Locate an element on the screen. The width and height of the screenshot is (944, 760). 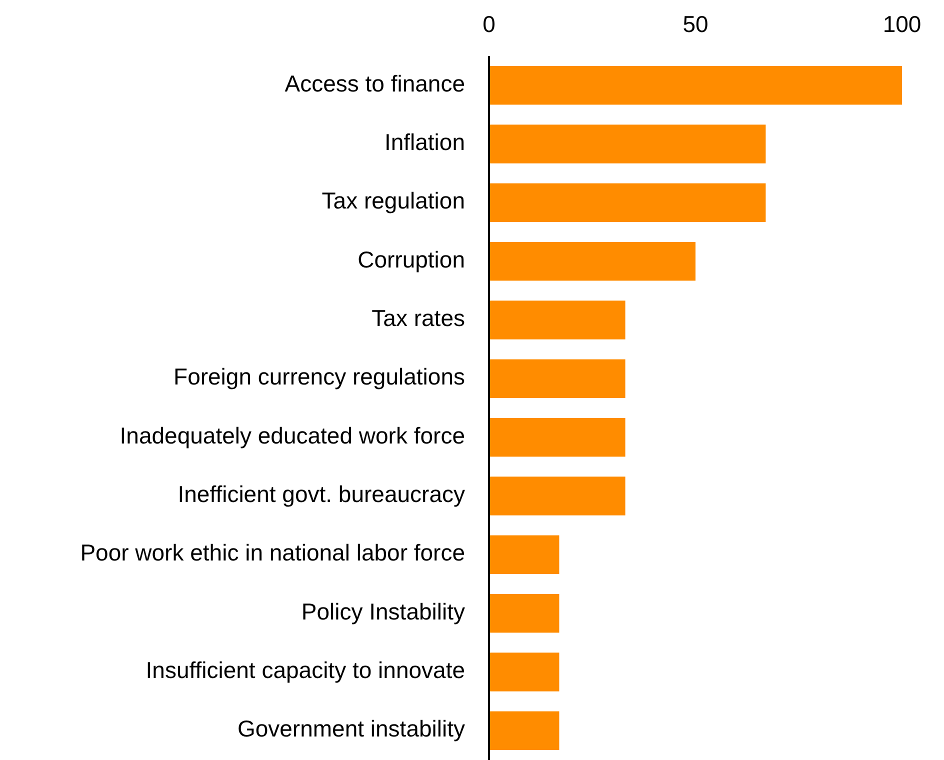
y-tick-label: Inefficient govt. bureaucracy is located at coordinates (322, 494).